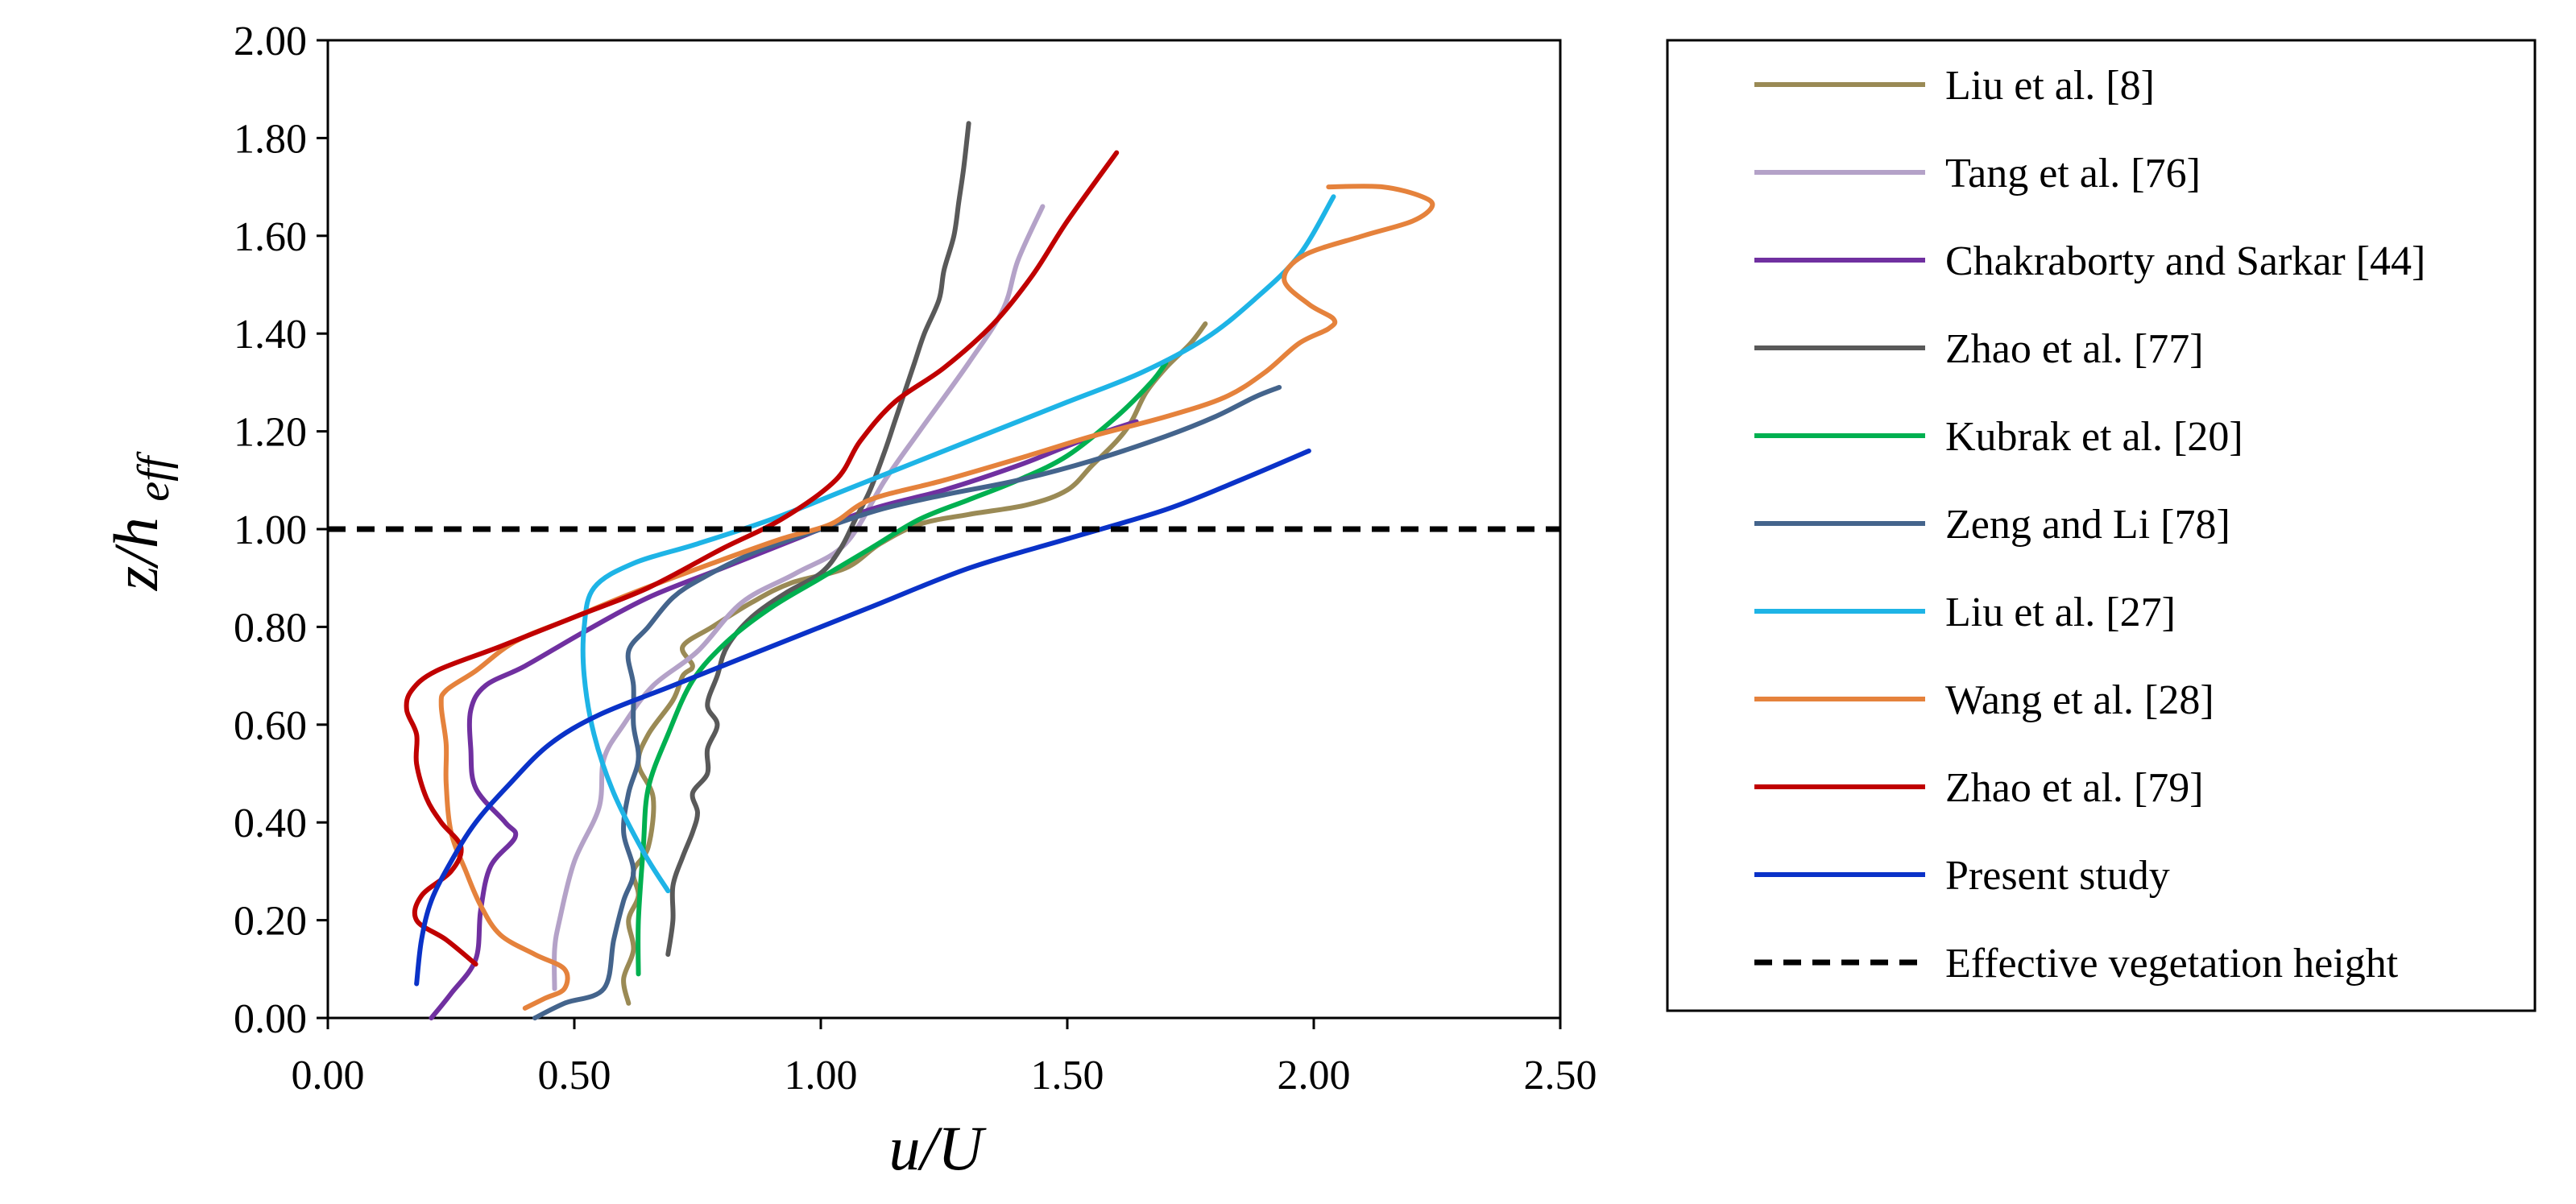  I want to click on y-tick-label: 0.80, so click(270, 628).